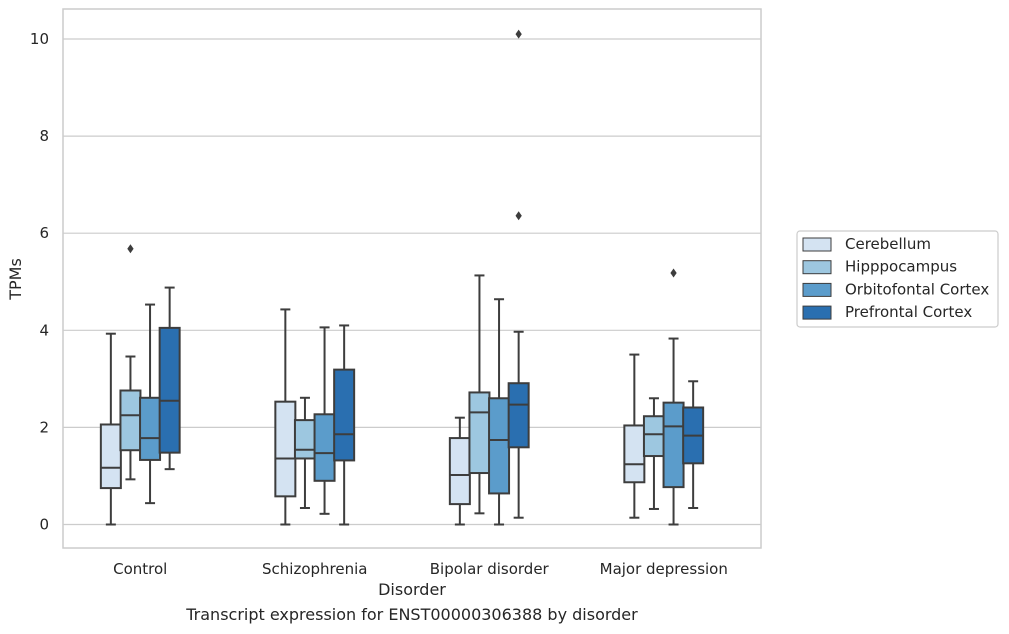 The height and width of the screenshot is (634, 1009). What do you see at coordinates (140, 569) in the screenshot?
I see `x-tick-label: Control` at bounding box center [140, 569].